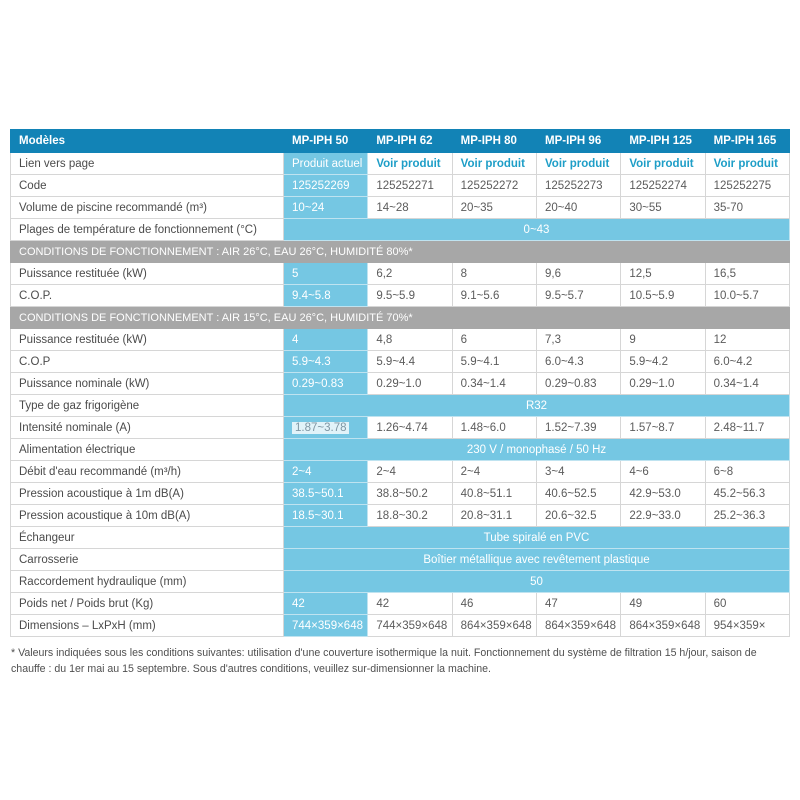 The width and height of the screenshot is (800, 800). Describe the element at coordinates (147, 361) in the screenshot. I see `row-label: C.O.P` at that location.